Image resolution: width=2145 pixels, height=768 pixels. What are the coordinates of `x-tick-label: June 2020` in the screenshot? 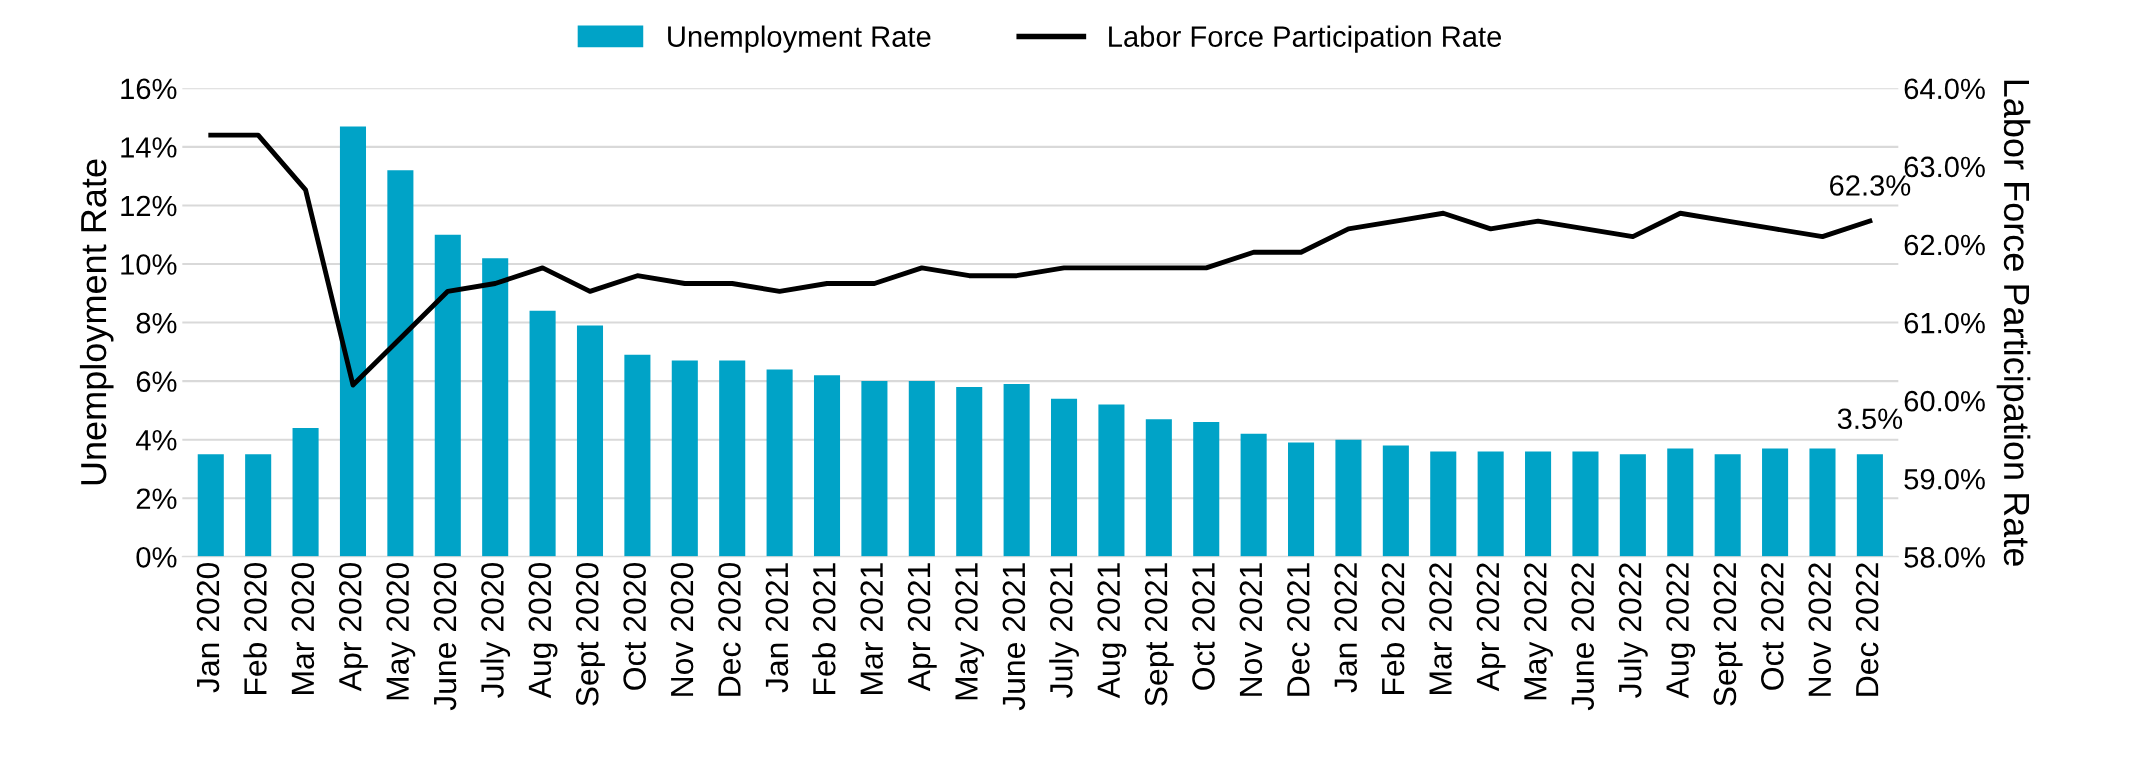 It's located at (445, 636).